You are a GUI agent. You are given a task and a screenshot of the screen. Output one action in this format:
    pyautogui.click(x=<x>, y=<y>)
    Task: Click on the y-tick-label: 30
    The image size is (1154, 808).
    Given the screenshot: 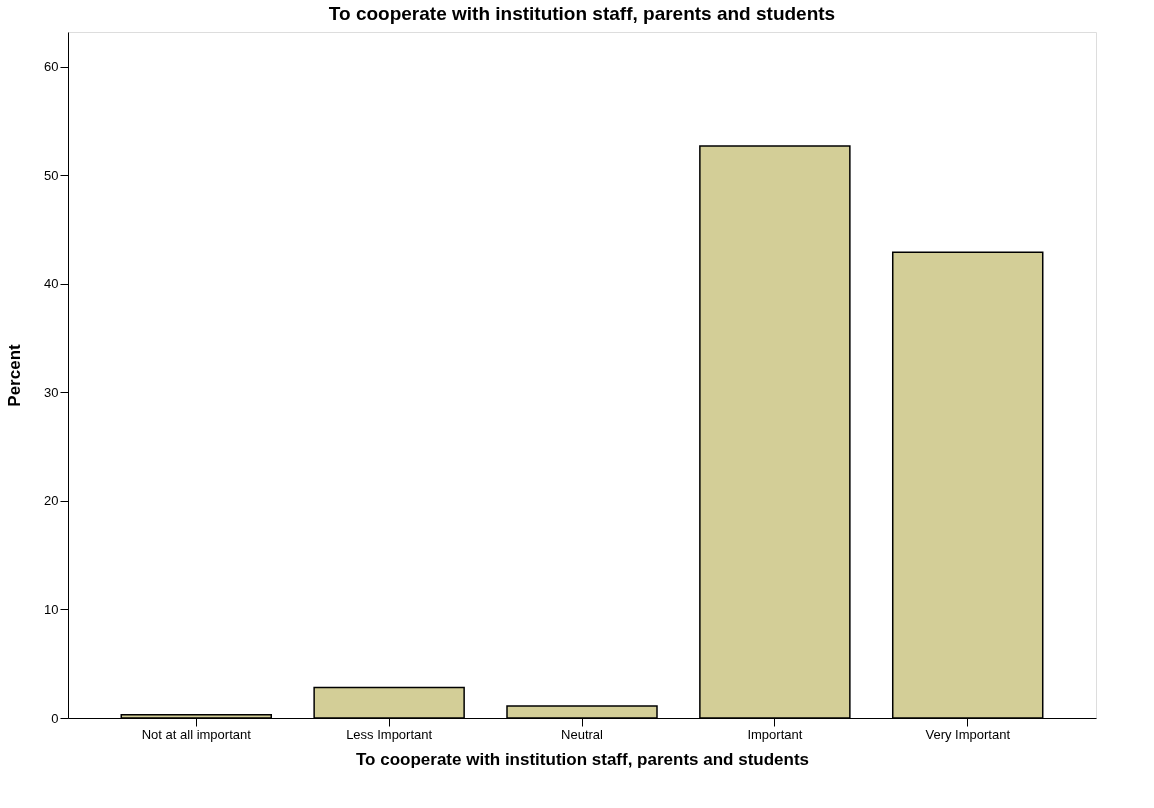 What is the action you would take?
    pyautogui.click(x=51, y=392)
    